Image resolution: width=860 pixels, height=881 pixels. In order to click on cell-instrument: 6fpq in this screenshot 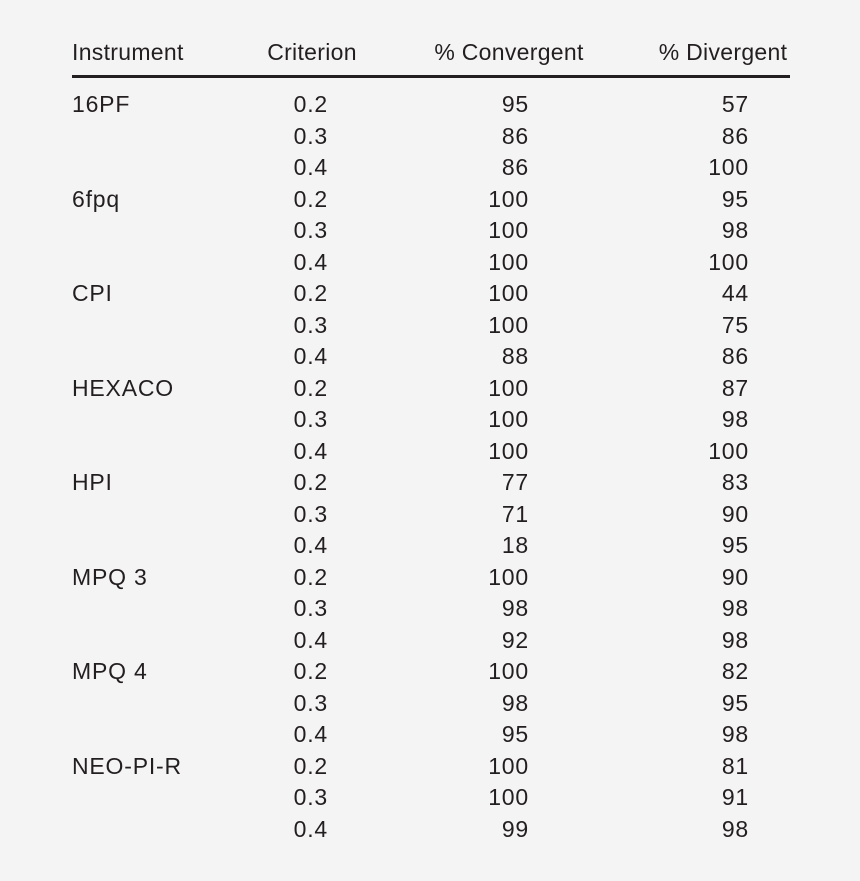, I will do `click(96, 198)`.